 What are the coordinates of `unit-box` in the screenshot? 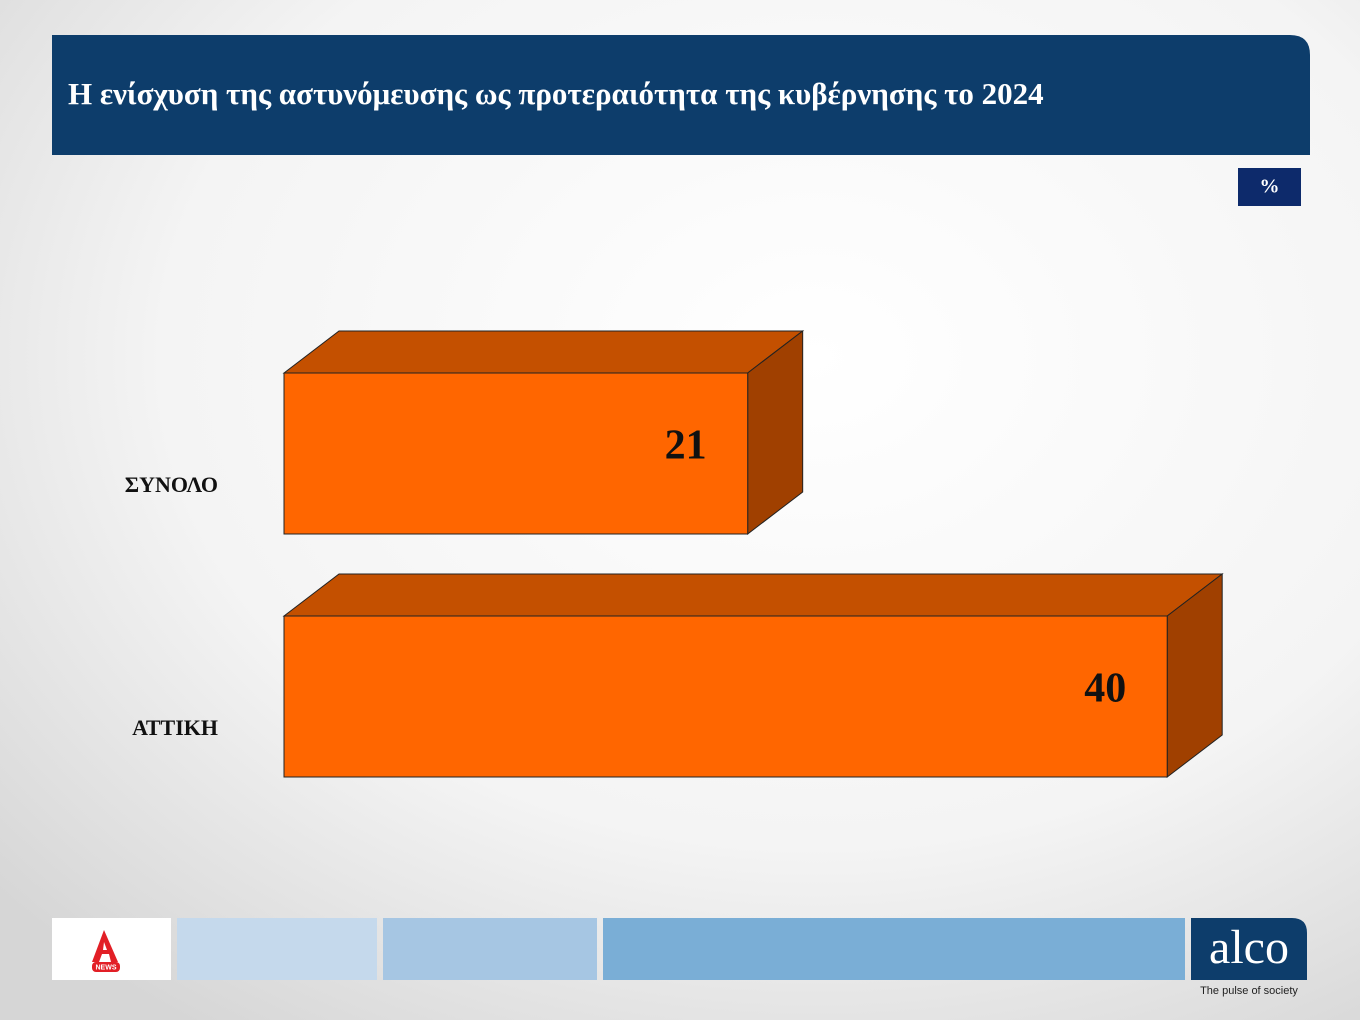 It's located at (1269, 187).